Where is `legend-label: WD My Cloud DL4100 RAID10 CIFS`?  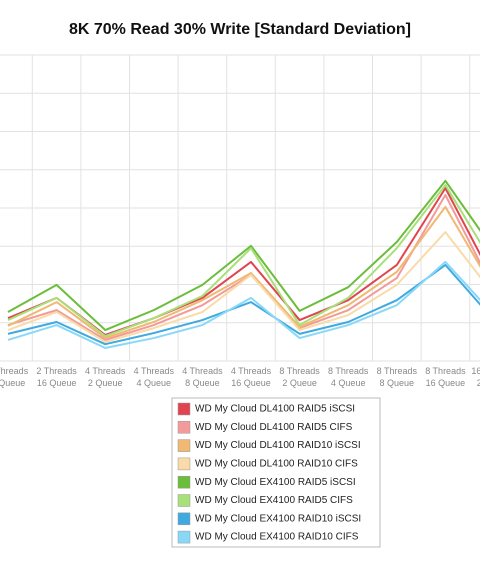 legend-label: WD My Cloud DL4100 RAID10 CIFS is located at coordinates (276, 464).